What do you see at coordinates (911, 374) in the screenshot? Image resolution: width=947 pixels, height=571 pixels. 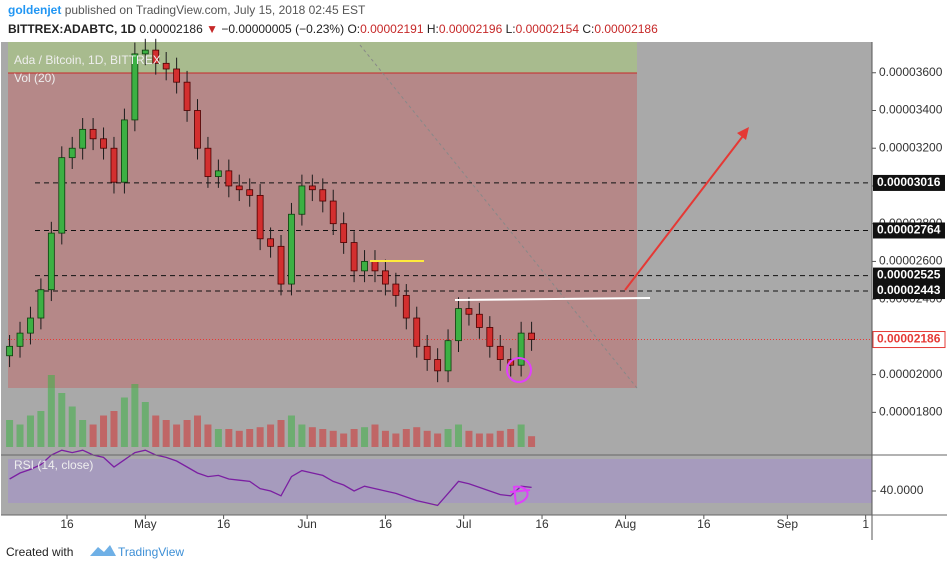 I see `y-tick-label: 0.00002000` at bounding box center [911, 374].